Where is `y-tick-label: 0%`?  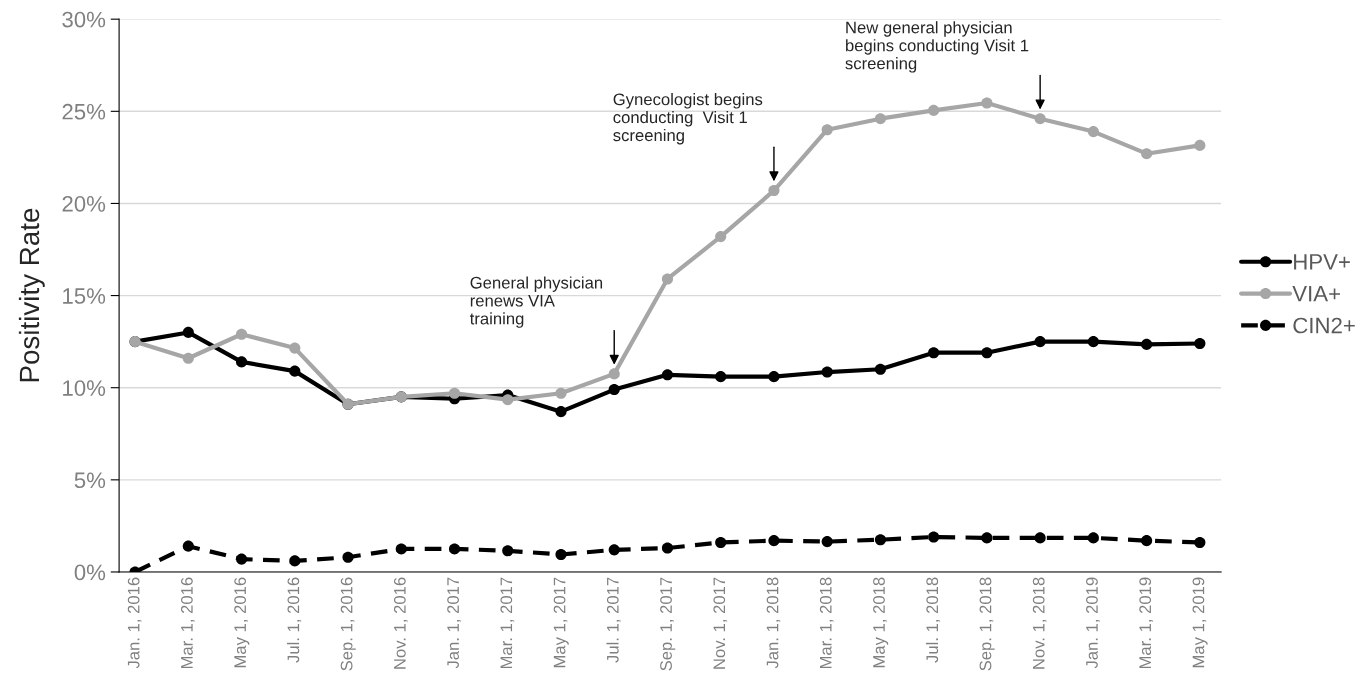 y-tick-label: 0% is located at coordinates (90, 572).